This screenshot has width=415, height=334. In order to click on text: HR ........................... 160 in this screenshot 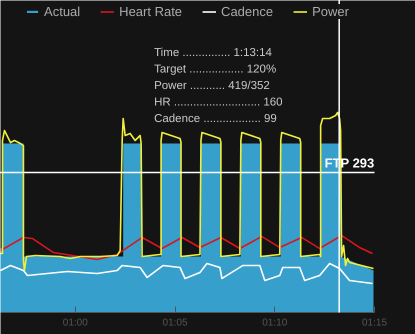, I will do `click(218, 102)`.